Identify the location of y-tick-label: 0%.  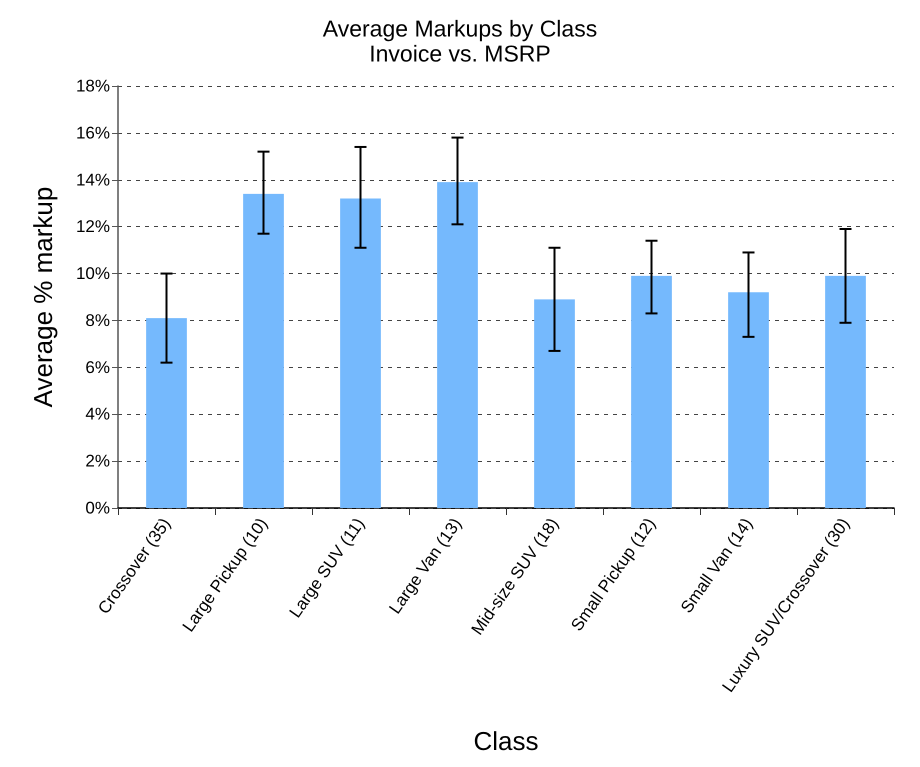
(97, 508).